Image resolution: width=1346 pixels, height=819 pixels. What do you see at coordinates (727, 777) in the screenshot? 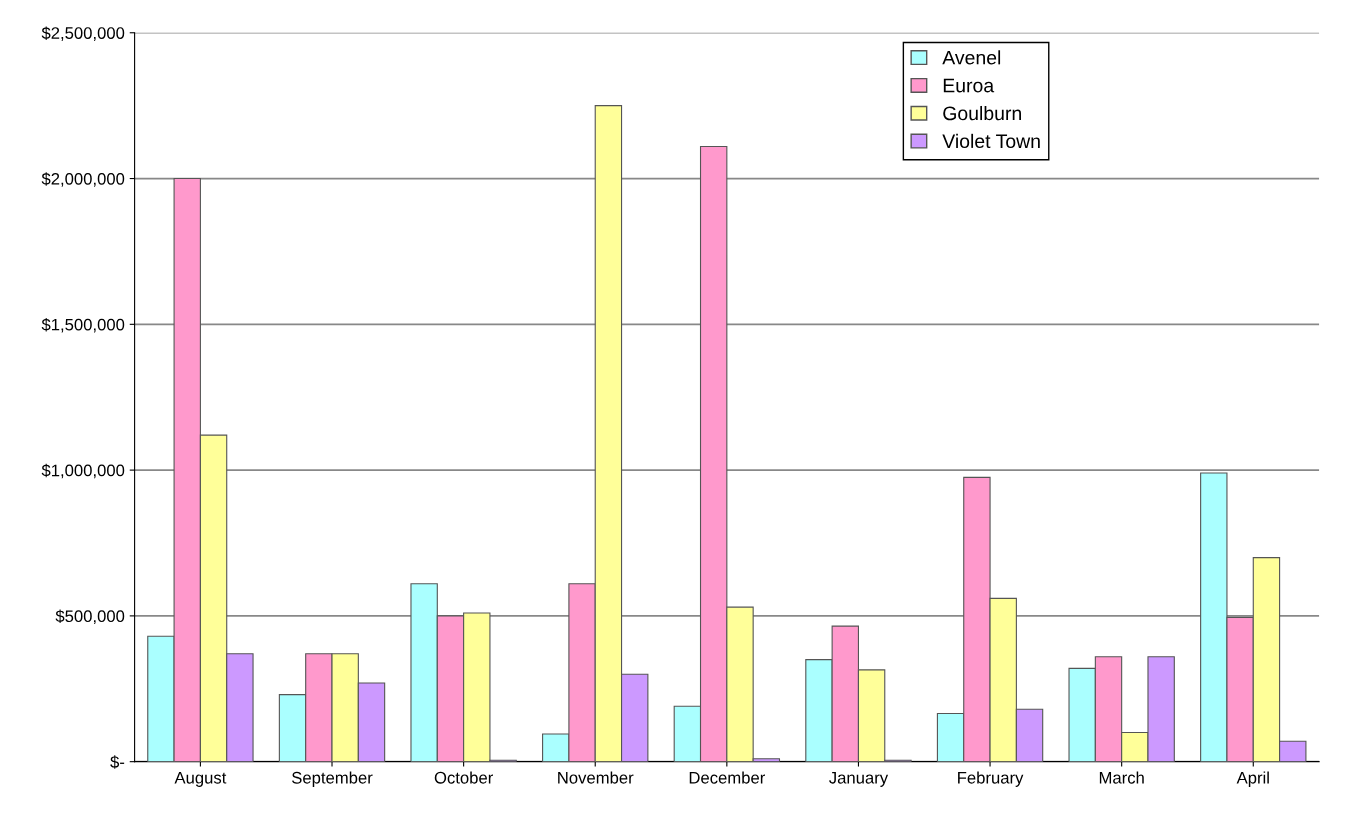
I see `x-tick-label: December` at bounding box center [727, 777].